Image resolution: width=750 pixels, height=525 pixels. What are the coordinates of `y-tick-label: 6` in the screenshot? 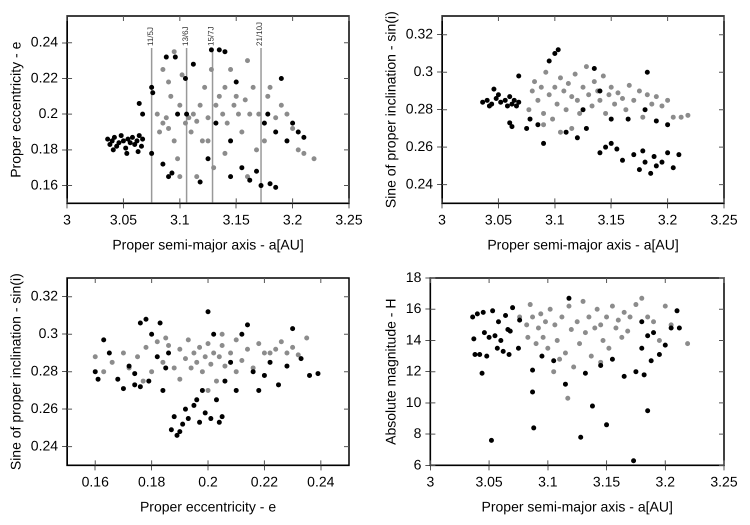 It's located at (418, 464).